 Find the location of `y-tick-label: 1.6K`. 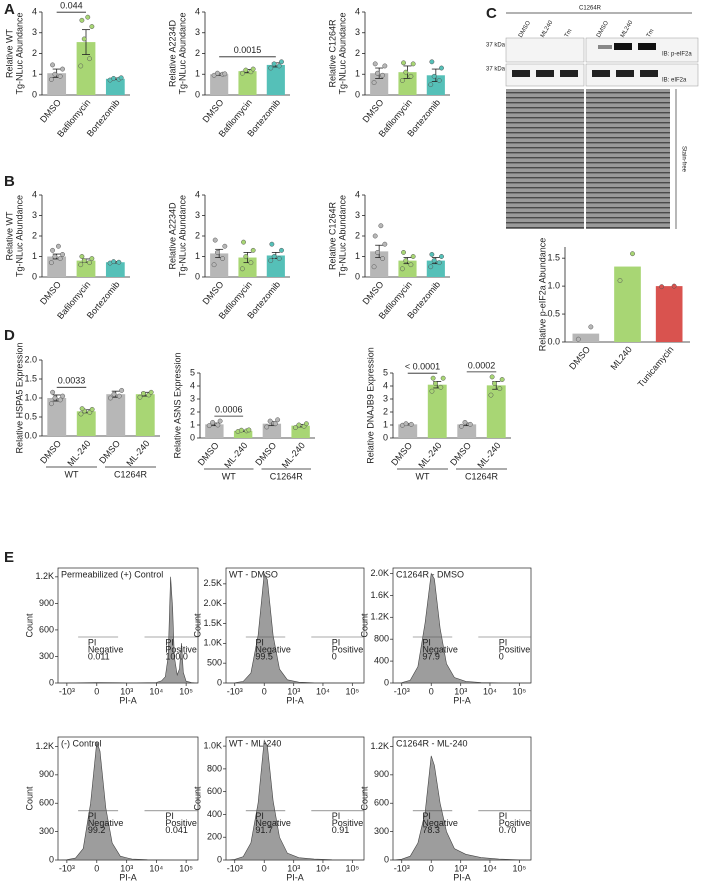

y-tick-label: 1.6K is located at coordinates (379, 595).